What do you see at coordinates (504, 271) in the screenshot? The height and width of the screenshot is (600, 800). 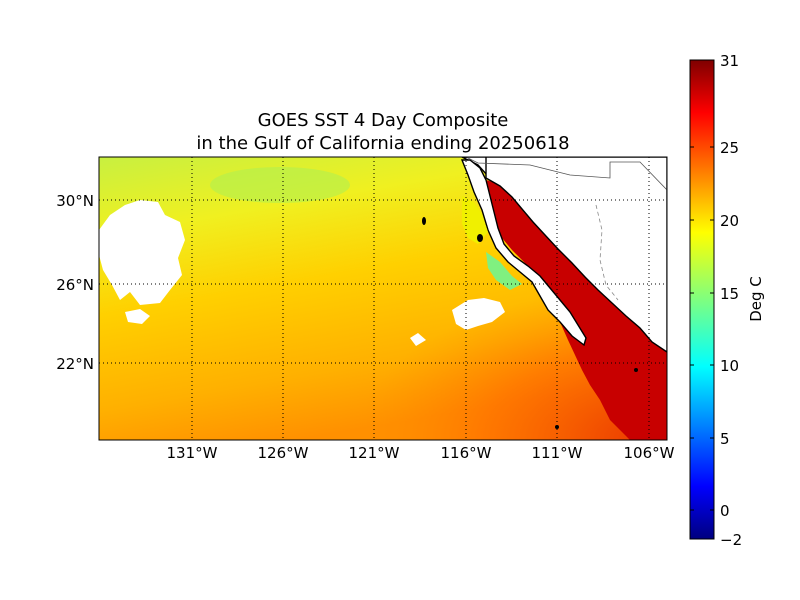 I see `cool-upwelling-patch` at bounding box center [504, 271].